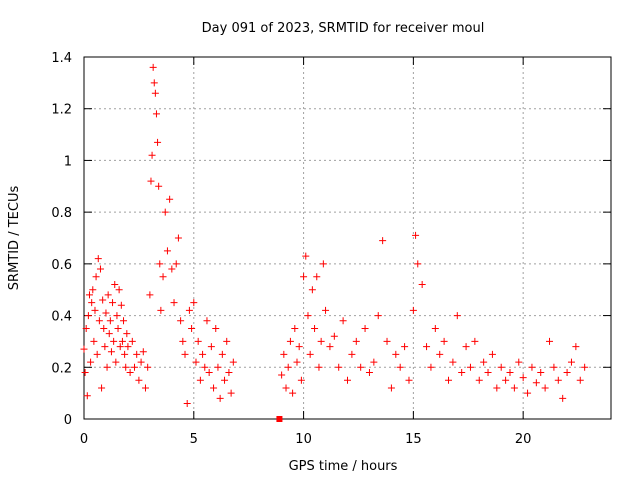 The height and width of the screenshot is (480, 640). What do you see at coordinates (61, 317) in the screenshot?
I see `y-tick-label: 0.4` at bounding box center [61, 317].